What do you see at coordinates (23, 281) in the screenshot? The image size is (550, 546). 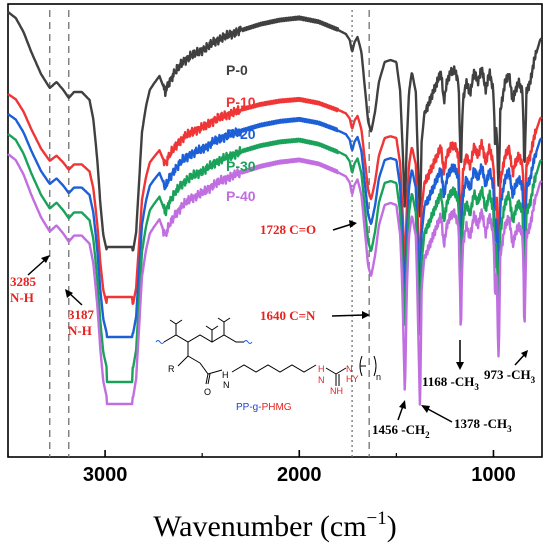 I see `svg-text: 3285` at bounding box center [23, 281].